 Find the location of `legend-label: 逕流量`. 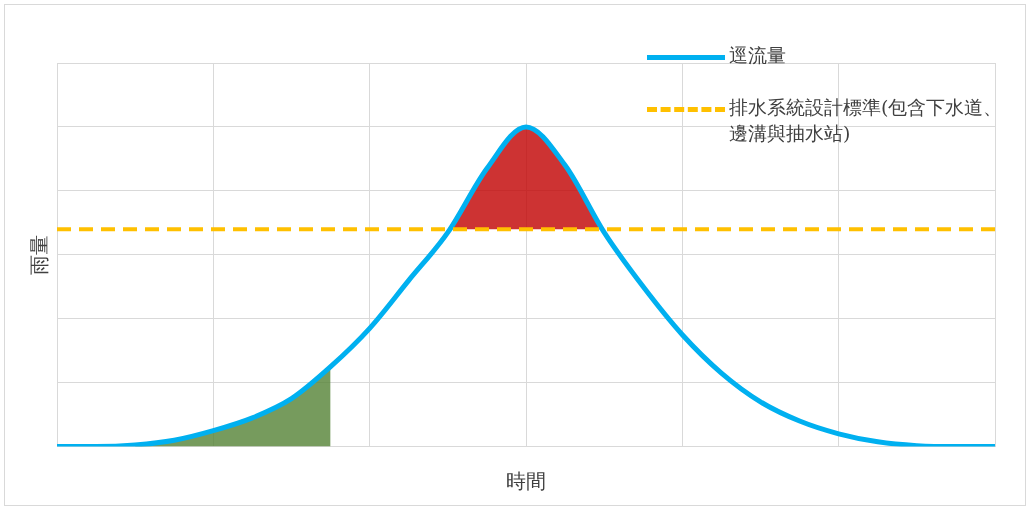

legend-label: 逕流量 is located at coordinates (758, 55).